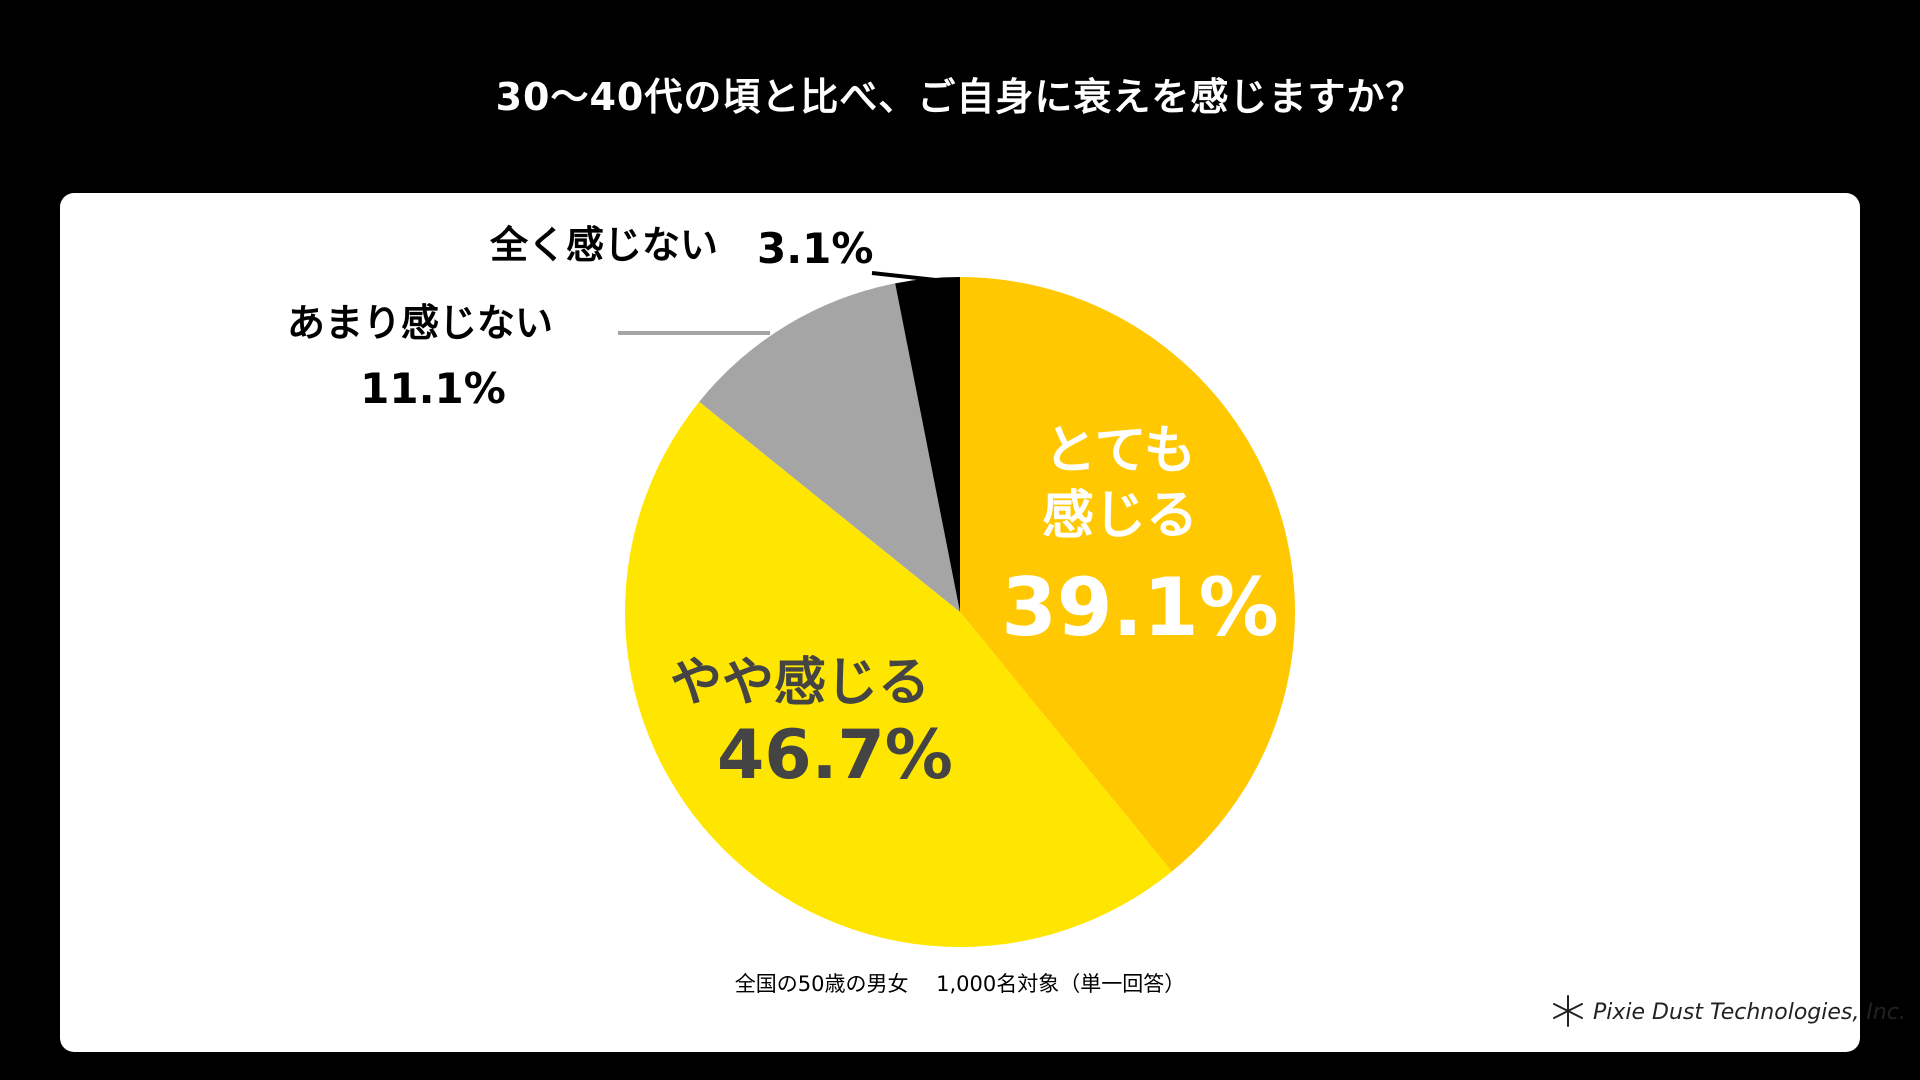 This screenshot has width=1920, height=1080. What do you see at coordinates (829, 447) in the screenshot?
I see `pie-slice-little` at bounding box center [829, 447].